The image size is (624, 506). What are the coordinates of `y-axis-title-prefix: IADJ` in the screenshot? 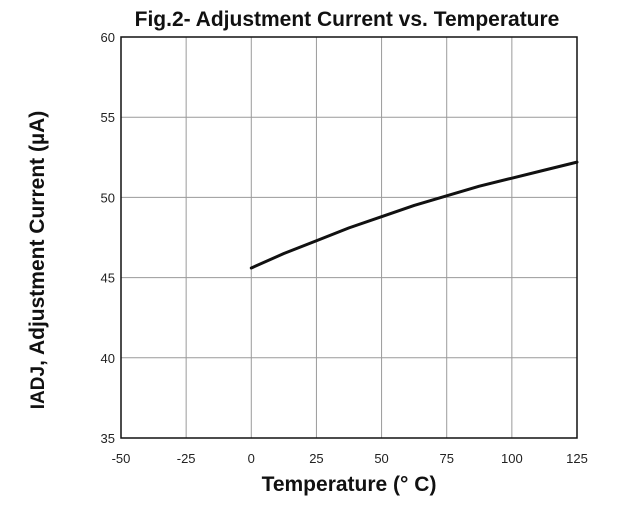 It's located at (38, 387).